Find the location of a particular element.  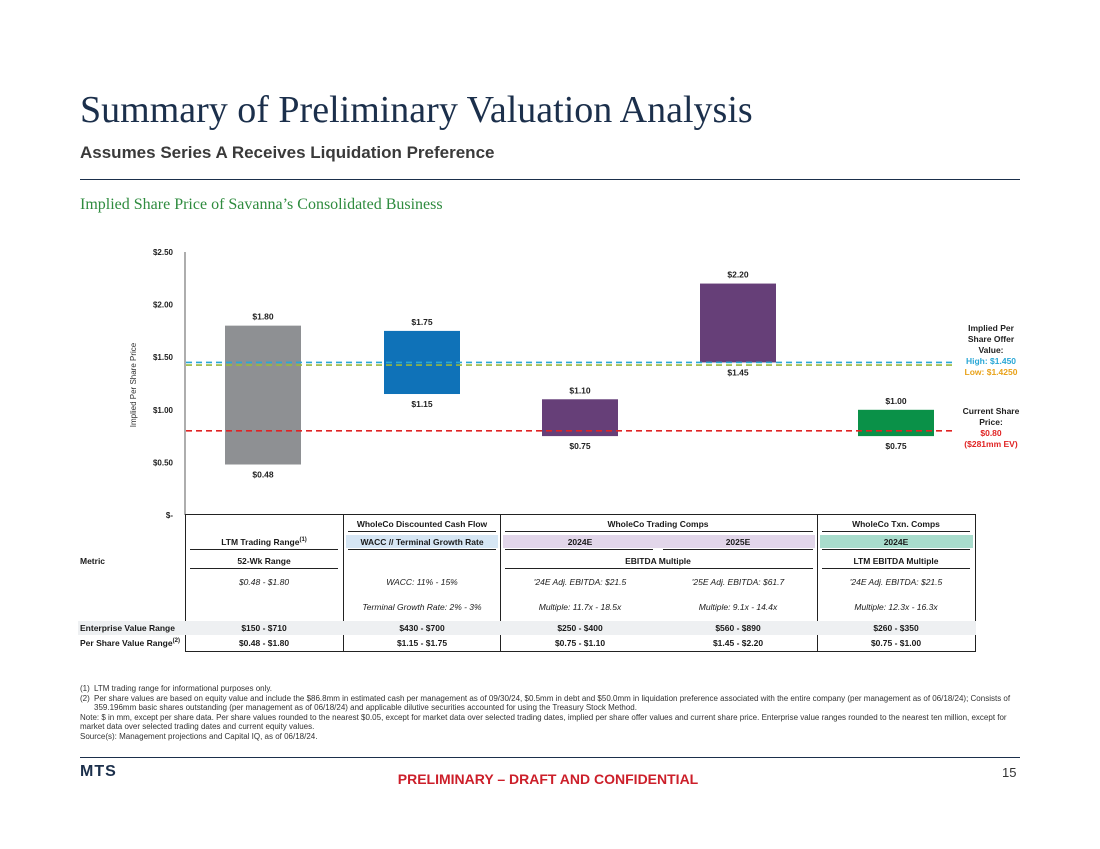

y-tick-label: $2.50 is located at coordinates (163, 252).